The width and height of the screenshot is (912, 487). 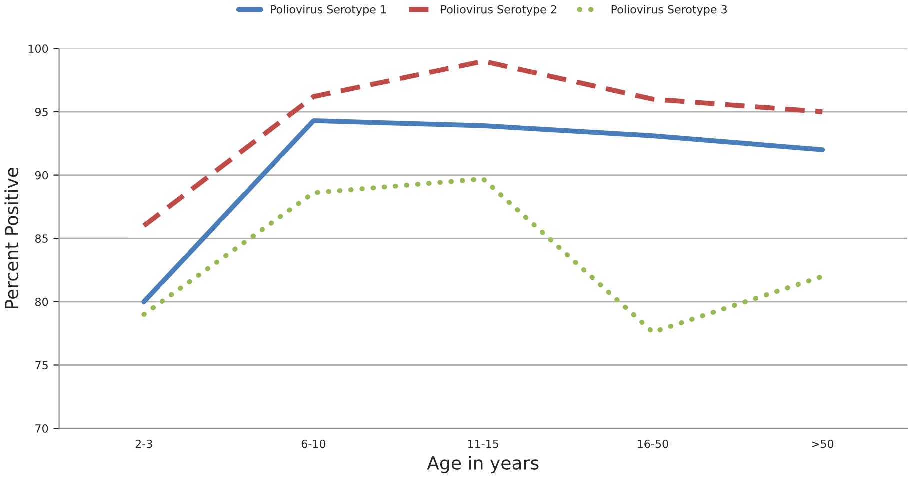 What do you see at coordinates (328, 10) in the screenshot?
I see `legend-label: Poliovirus Serotype 1` at bounding box center [328, 10].